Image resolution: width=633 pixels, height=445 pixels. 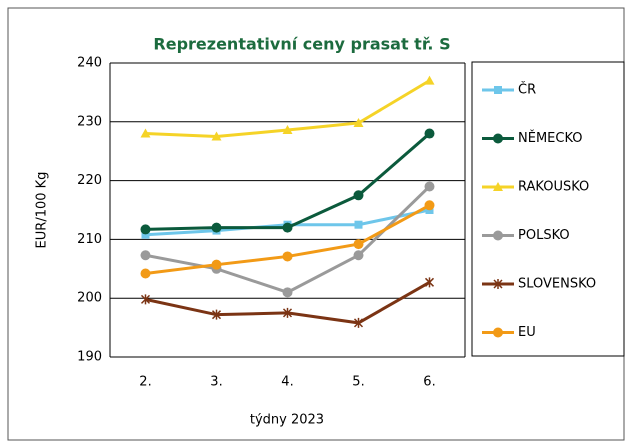 What do you see at coordinates (527, 332) in the screenshot?
I see `legend-label: EU` at bounding box center [527, 332].